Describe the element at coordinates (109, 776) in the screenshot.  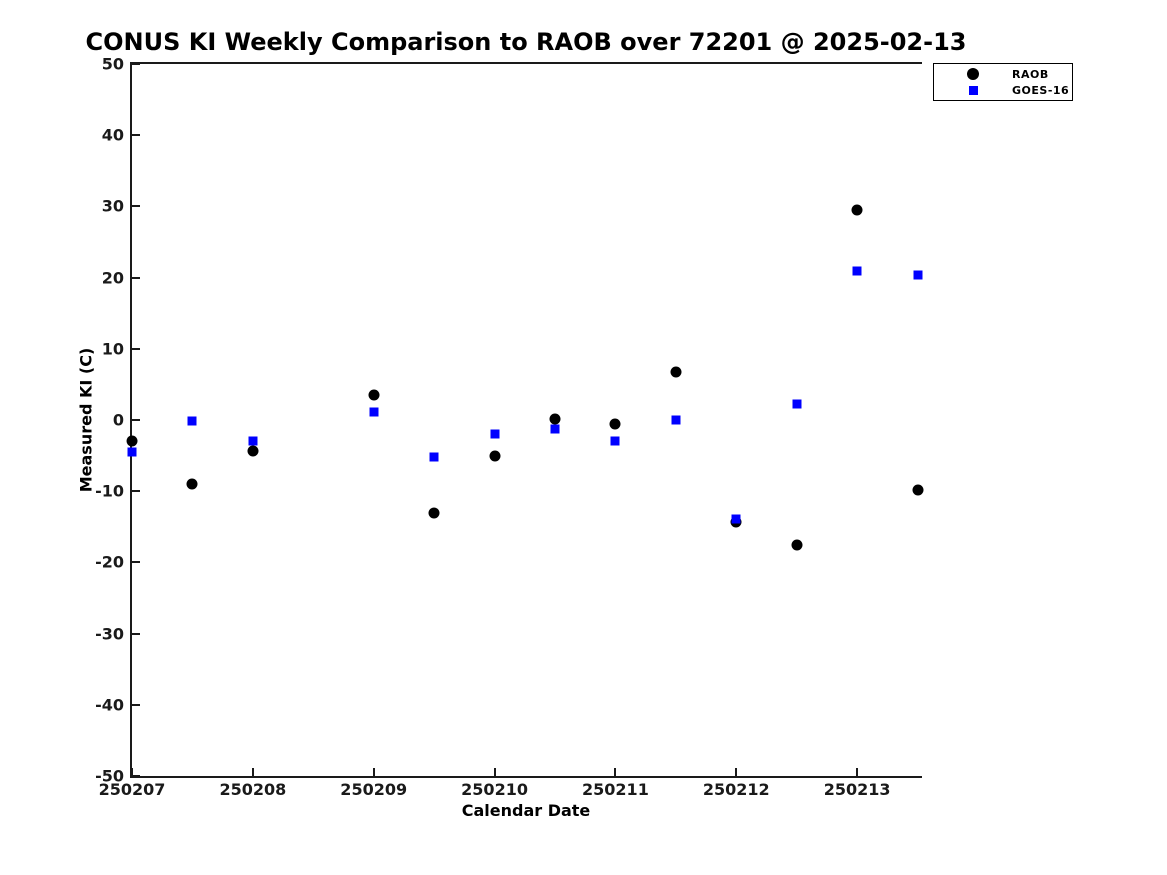
I see `y-tick-label: -50` at that location.